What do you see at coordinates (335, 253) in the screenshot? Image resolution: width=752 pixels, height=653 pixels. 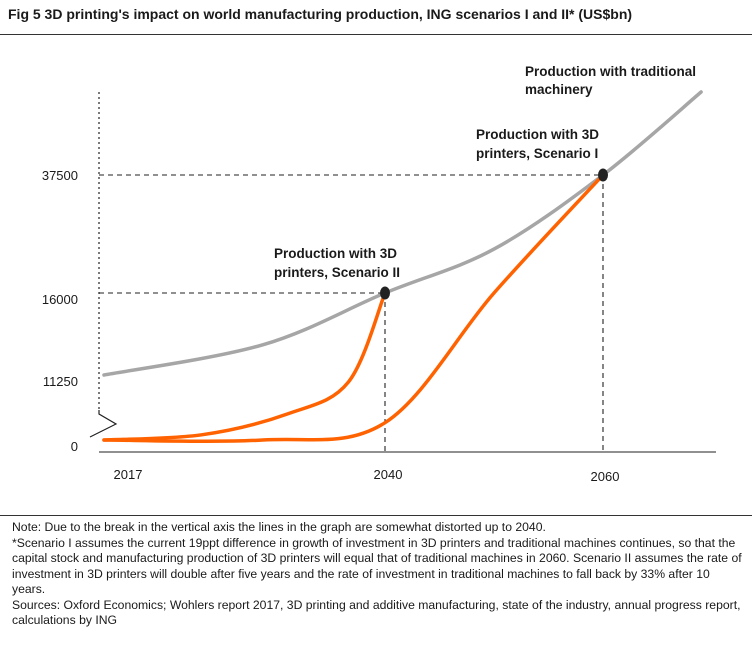 I see `annotation-scenario-ii-line1: Production with 3D` at bounding box center [335, 253].